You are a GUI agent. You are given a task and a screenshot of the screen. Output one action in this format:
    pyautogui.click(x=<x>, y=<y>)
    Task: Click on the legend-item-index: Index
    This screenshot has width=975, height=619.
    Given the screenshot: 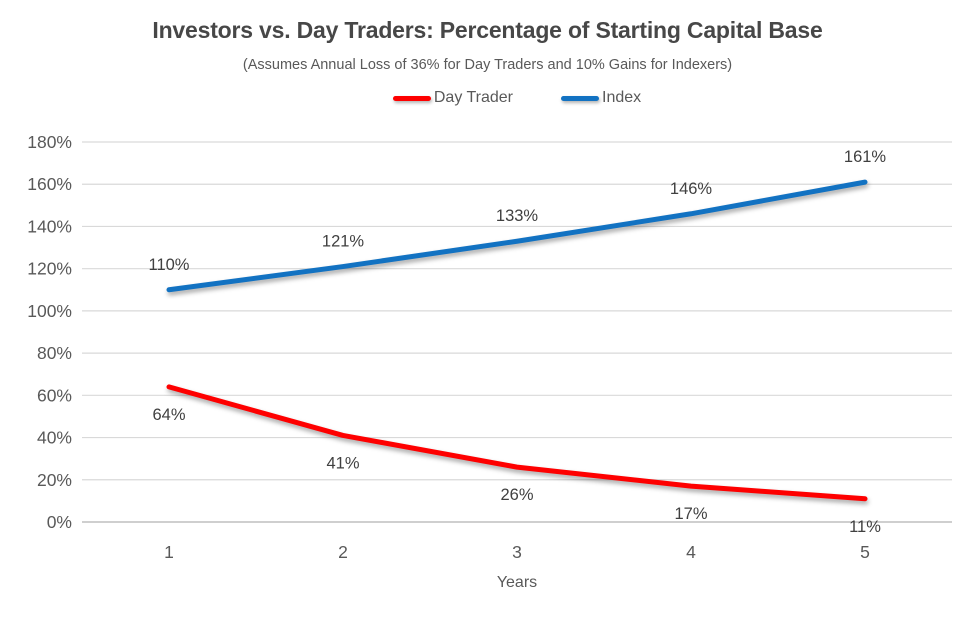 What is the action you would take?
    pyautogui.click(x=601, y=98)
    